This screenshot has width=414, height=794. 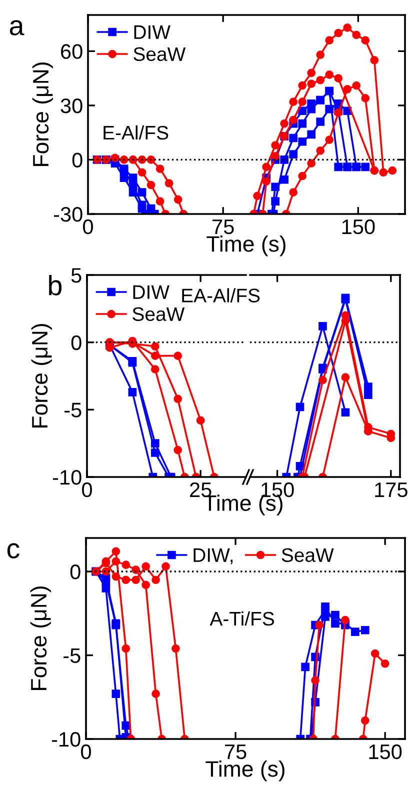 I want to click on x-tick-label: 175, so click(x=391, y=490).